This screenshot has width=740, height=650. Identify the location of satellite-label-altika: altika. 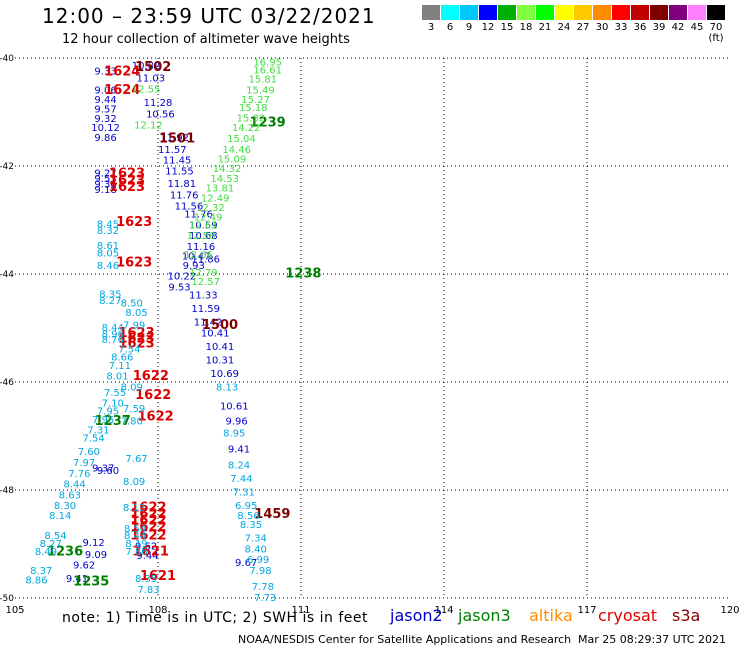
(551, 615).